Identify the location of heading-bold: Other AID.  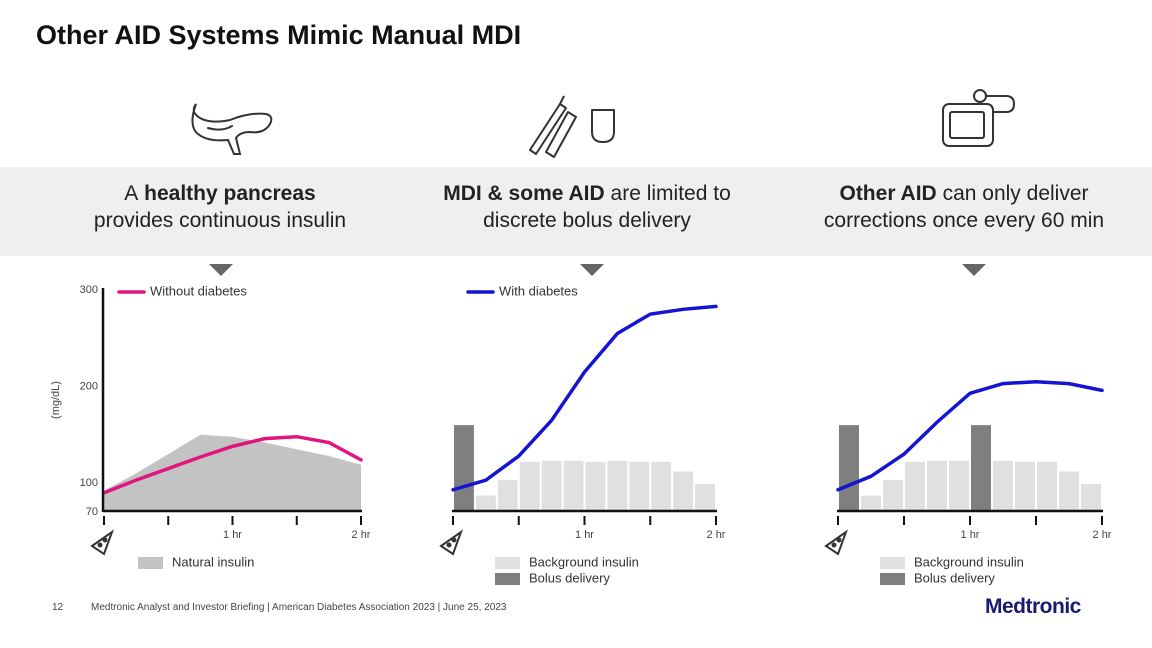
(888, 193).